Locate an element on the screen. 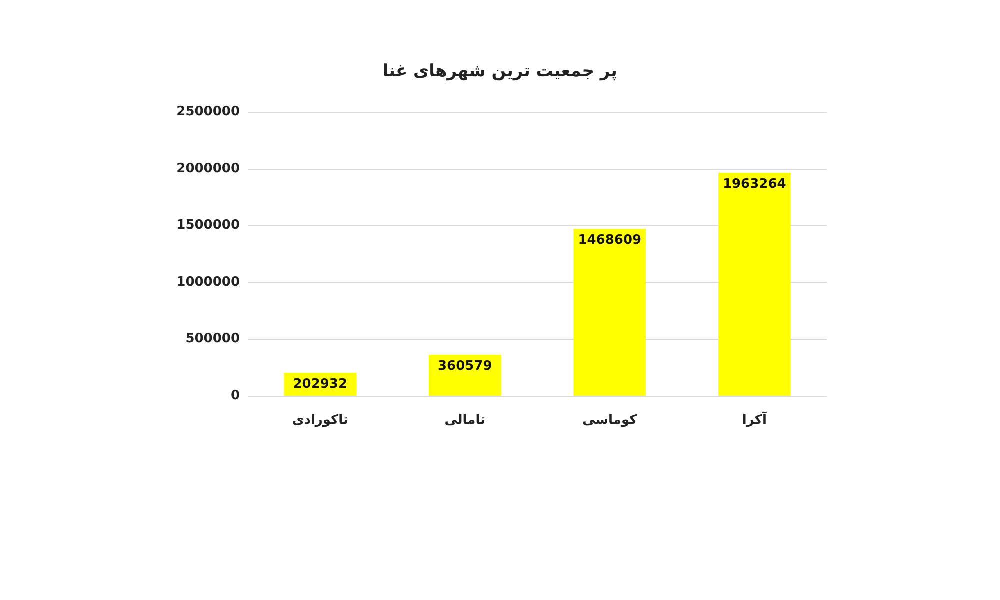 The image size is (1000, 600). data-label: 1468609 is located at coordinates (610, 240).